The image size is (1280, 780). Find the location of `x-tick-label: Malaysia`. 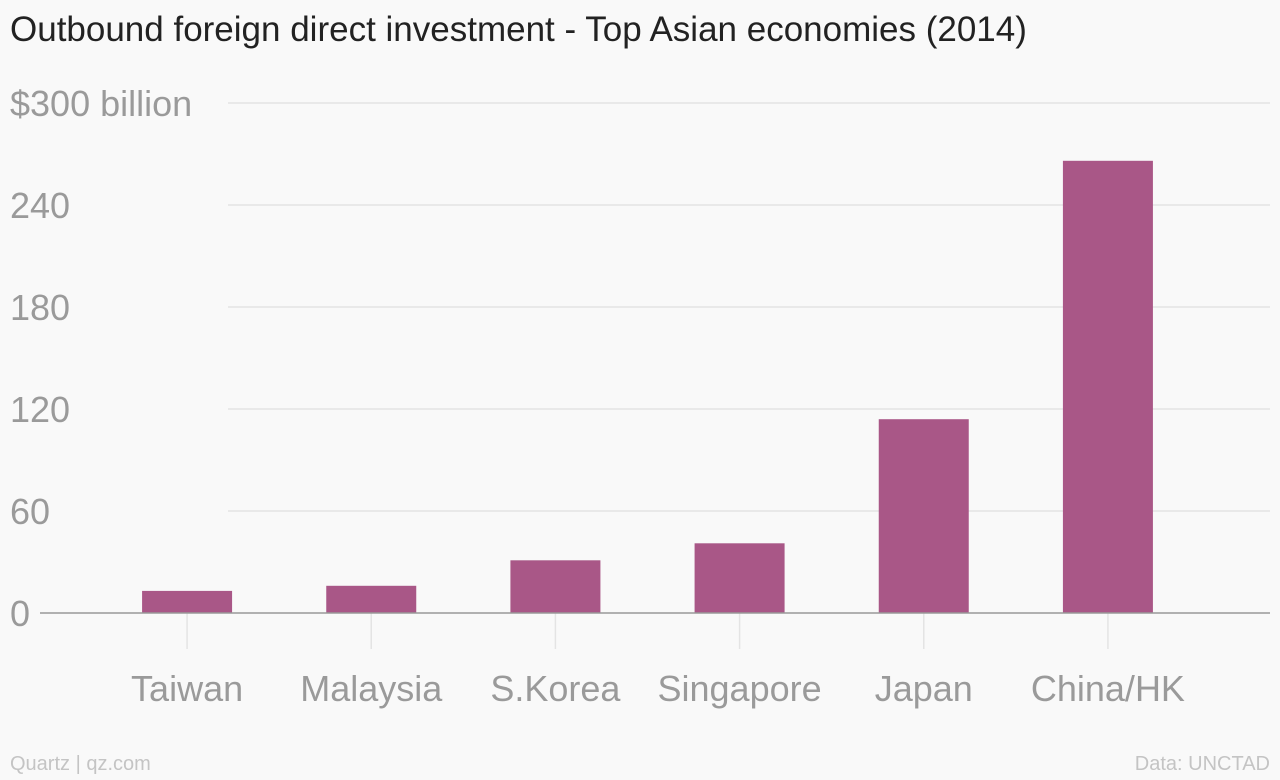

x-tick-label: Malaysia is located at coordinates (371, 688).